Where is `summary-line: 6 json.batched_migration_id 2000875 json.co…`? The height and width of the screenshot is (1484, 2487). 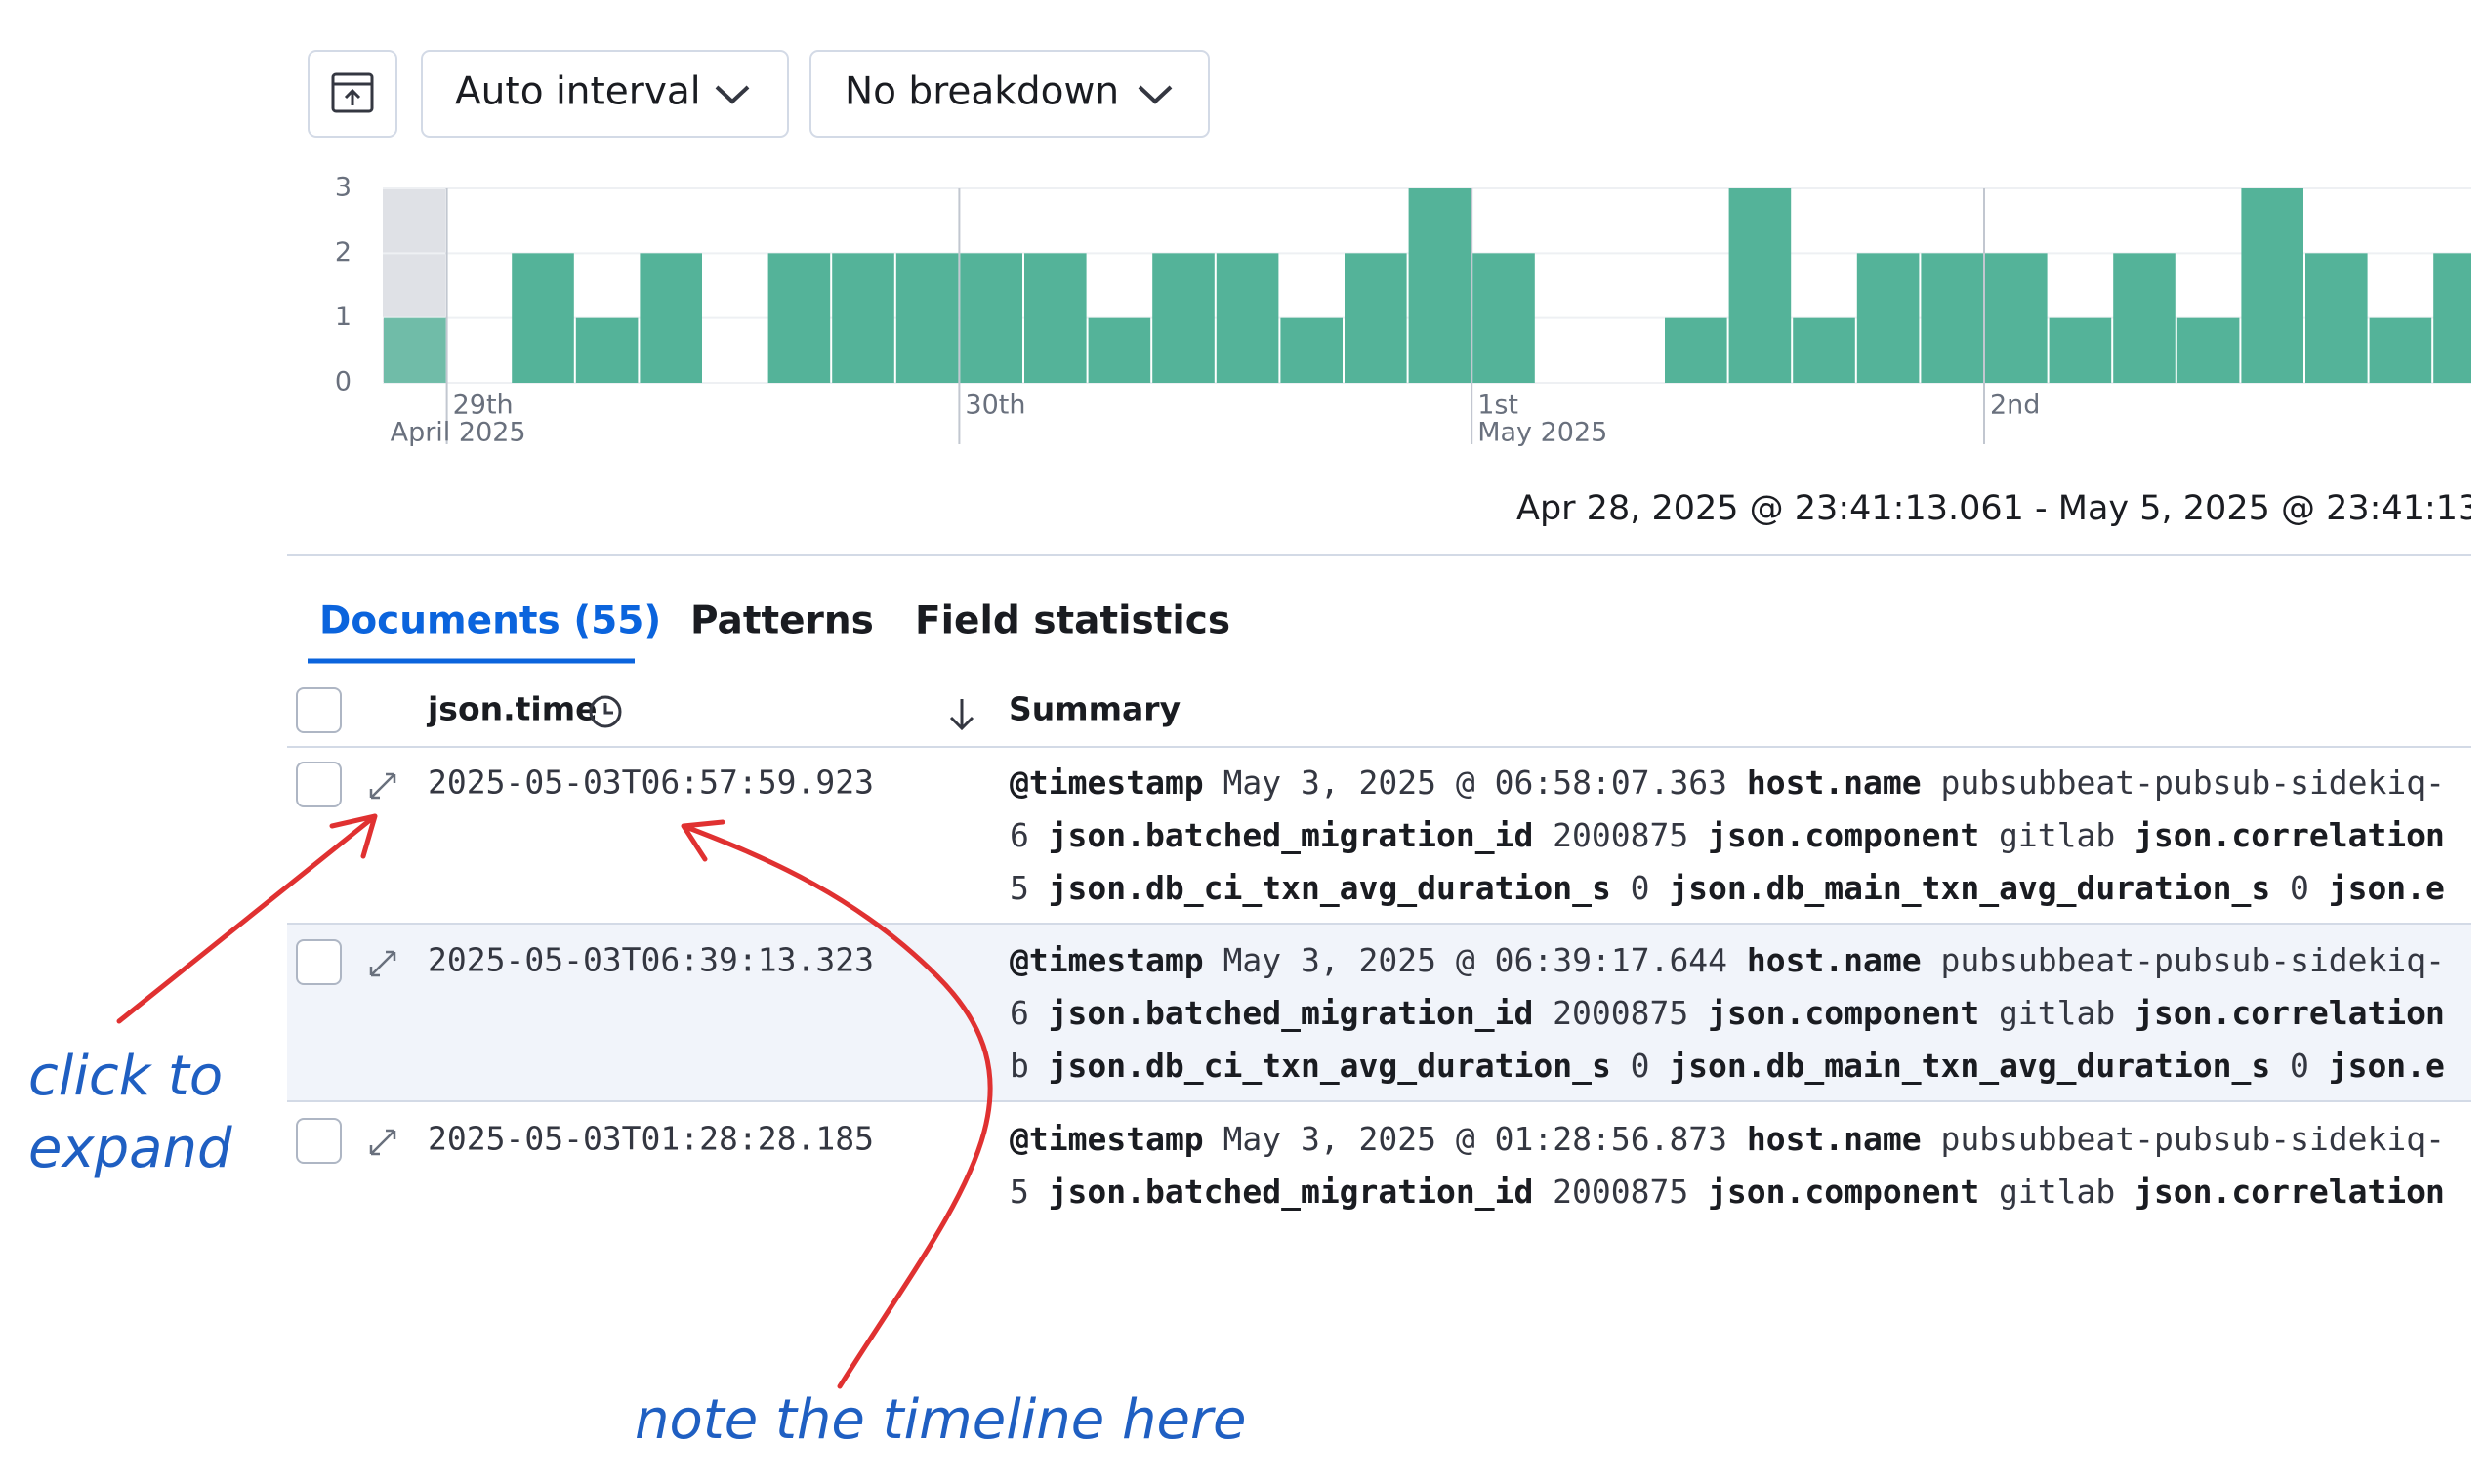 summary-line: 6 json.batched_migration_id 2000875 json.co… is located at coordinates (1728, 835).